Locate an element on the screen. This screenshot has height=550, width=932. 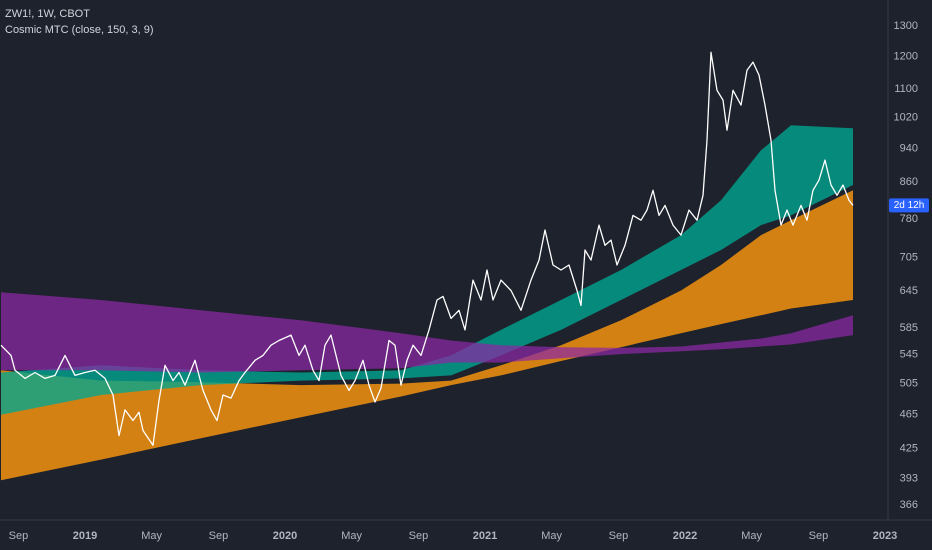
x-tick-label: 2021 is located at coordinates (485, 536).